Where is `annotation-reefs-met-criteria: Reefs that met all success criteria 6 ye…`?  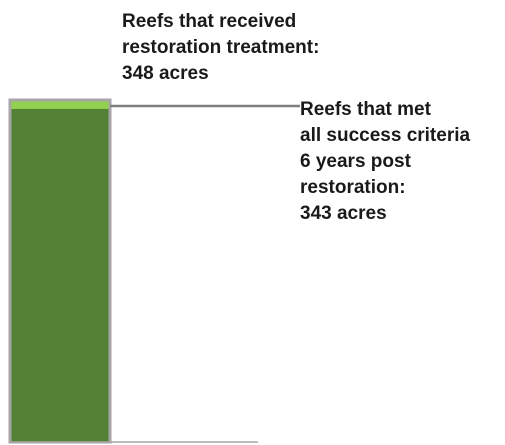 annotation-reefs-met-criteria: Reefs that met all success criteria 6 ye… is located at coordinates (385, 161).